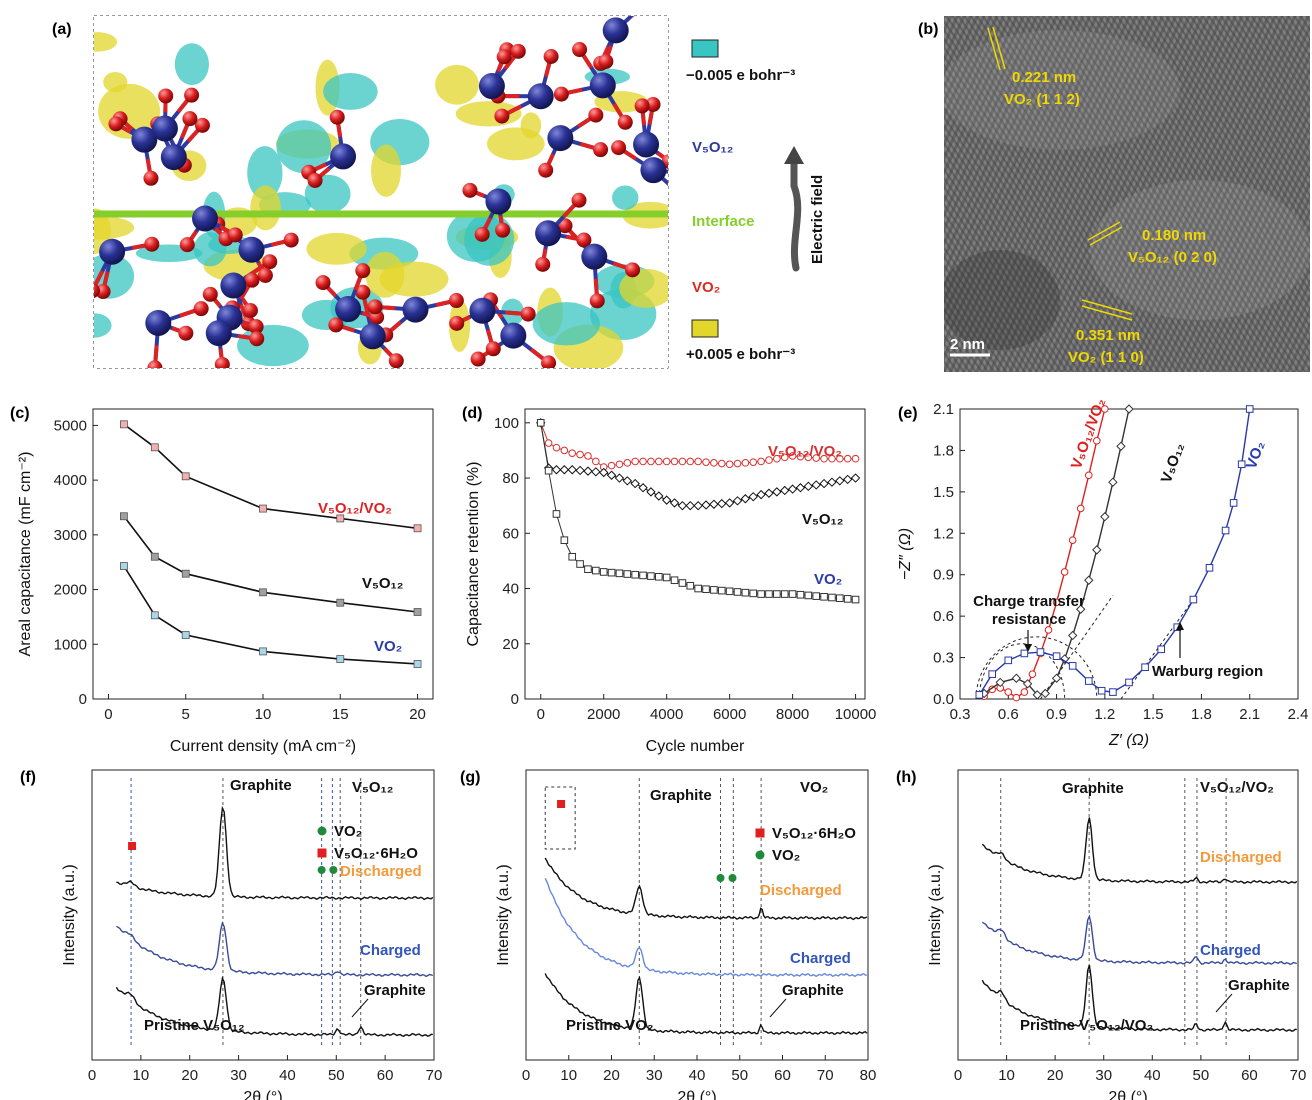  Describe the element at coordinates (83, 699) in the screenshot. I see `y-tick-label: 0` at that location.